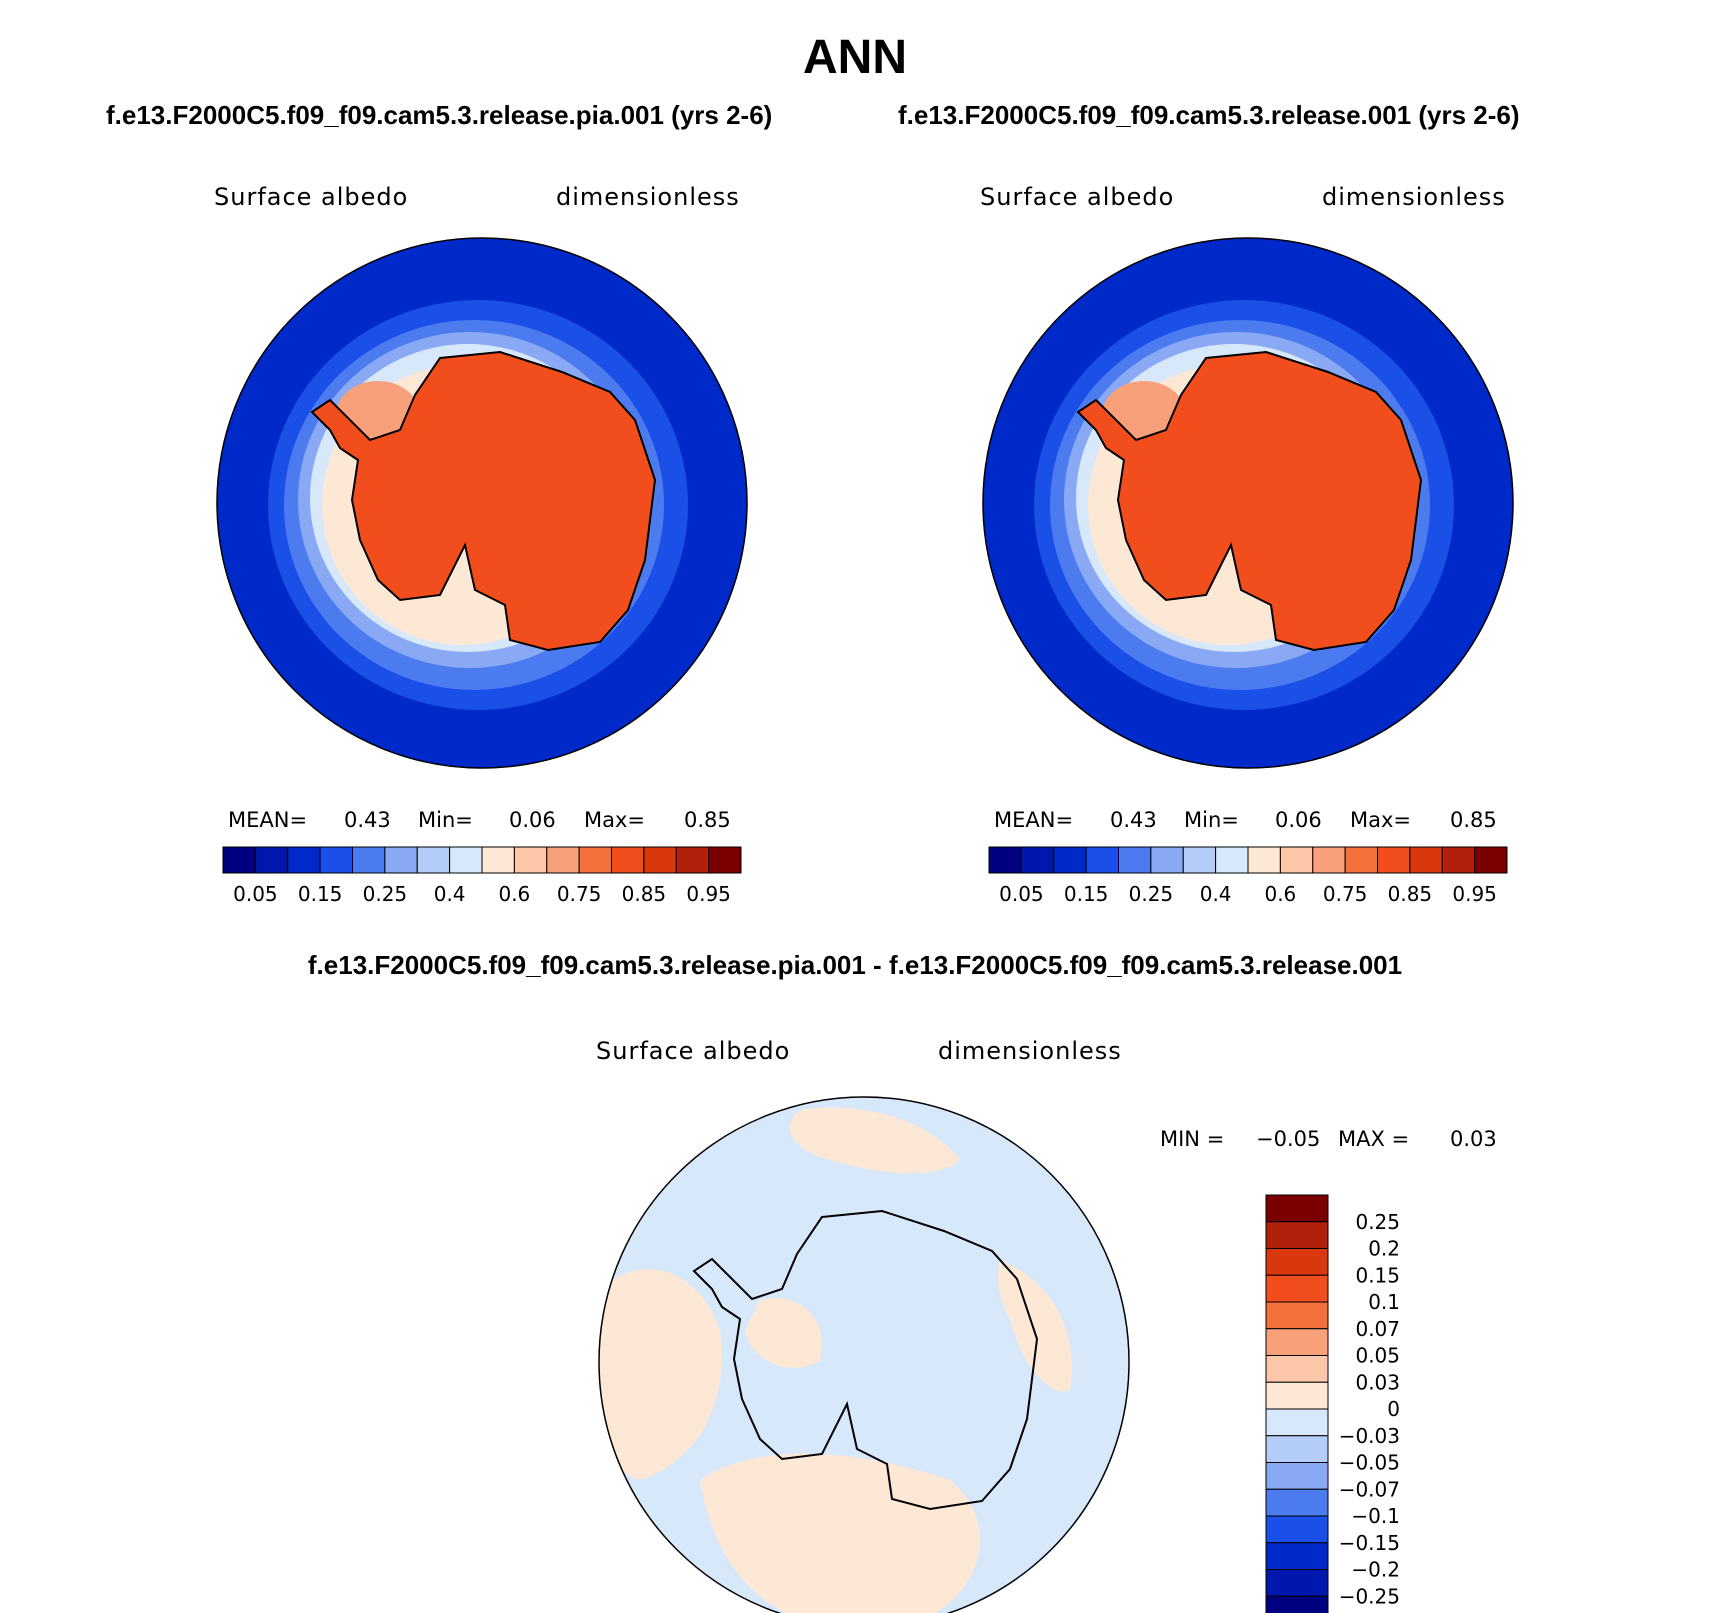 The height and width of the screenshot is (1613, 1710). I want to click on panel2-colorbar-tick-label: 0.25, so click(1151, 894).